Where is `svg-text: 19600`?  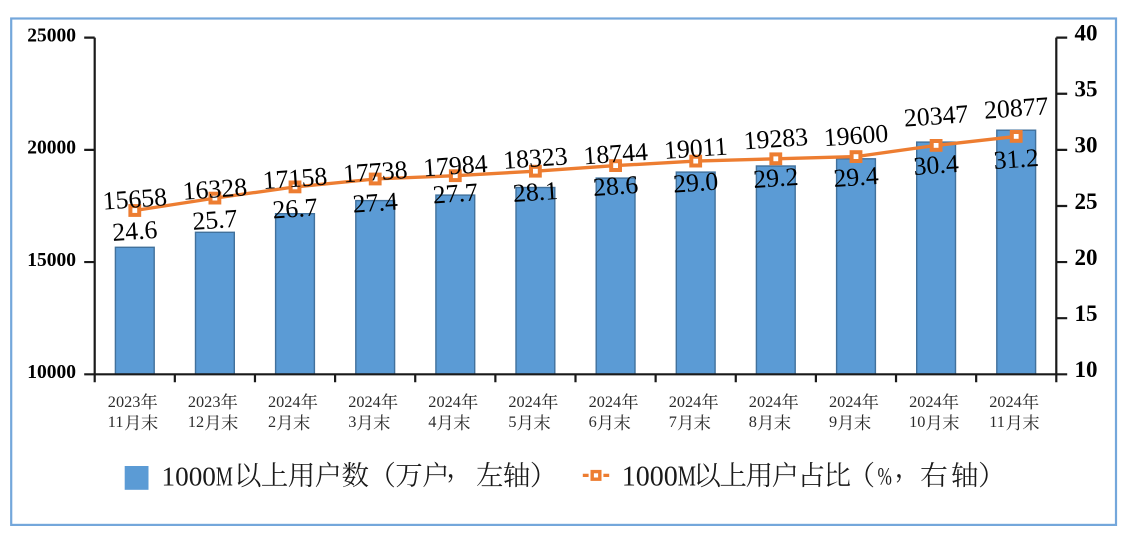
svg-text: 19600 is located at coordinates (856, 135).